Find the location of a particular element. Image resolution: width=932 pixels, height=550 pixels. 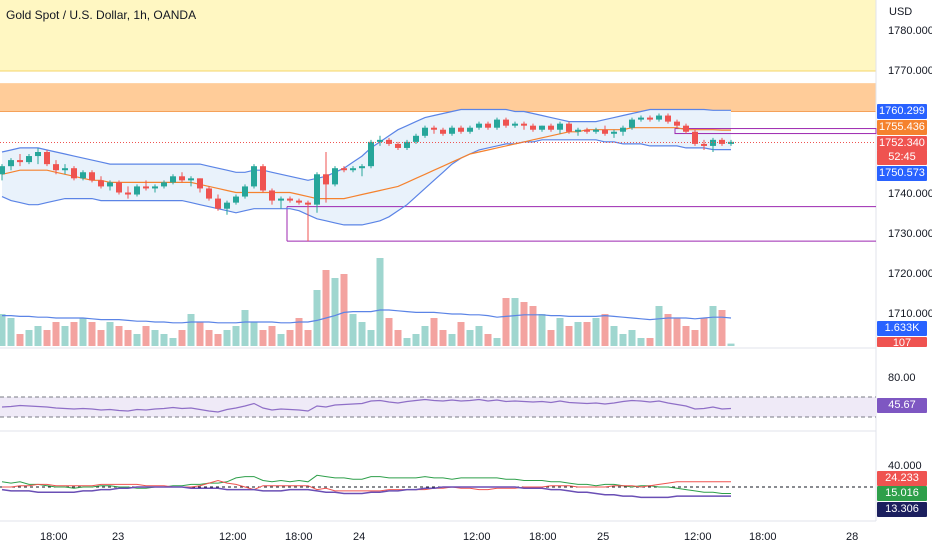

price-tick-1710: 1710.000 is located at coordinates (910, 314).